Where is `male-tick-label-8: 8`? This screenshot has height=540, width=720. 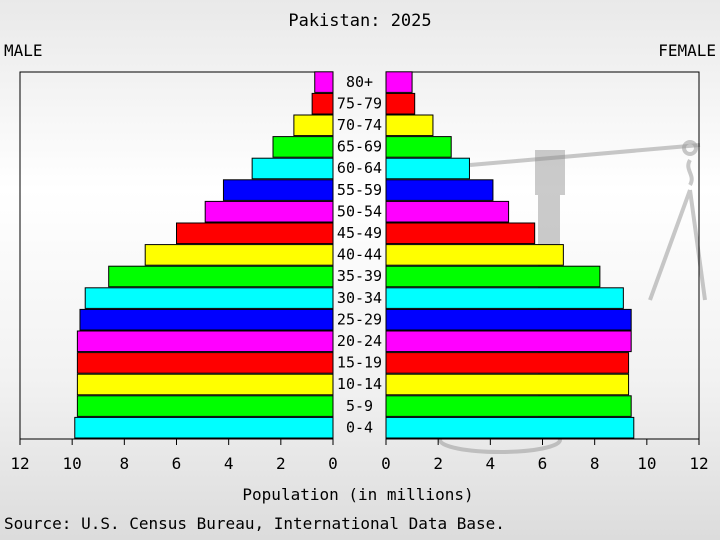
male-tick-label-8: 8 is located at coordinates (125, 463).